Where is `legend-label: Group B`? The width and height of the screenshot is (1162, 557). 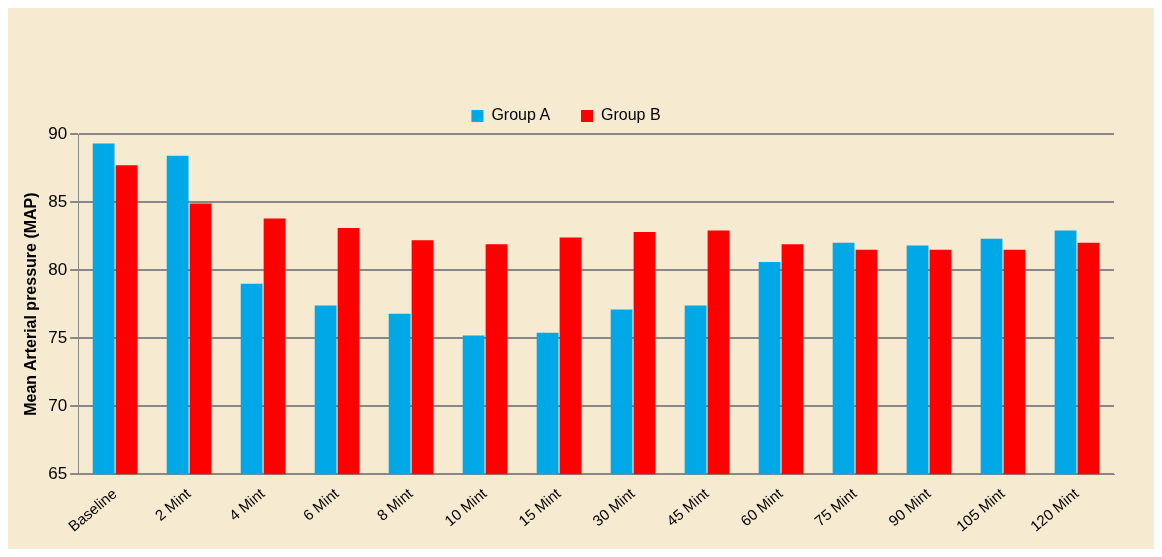 legend-label: Group B is located at coordinates (631, 115).